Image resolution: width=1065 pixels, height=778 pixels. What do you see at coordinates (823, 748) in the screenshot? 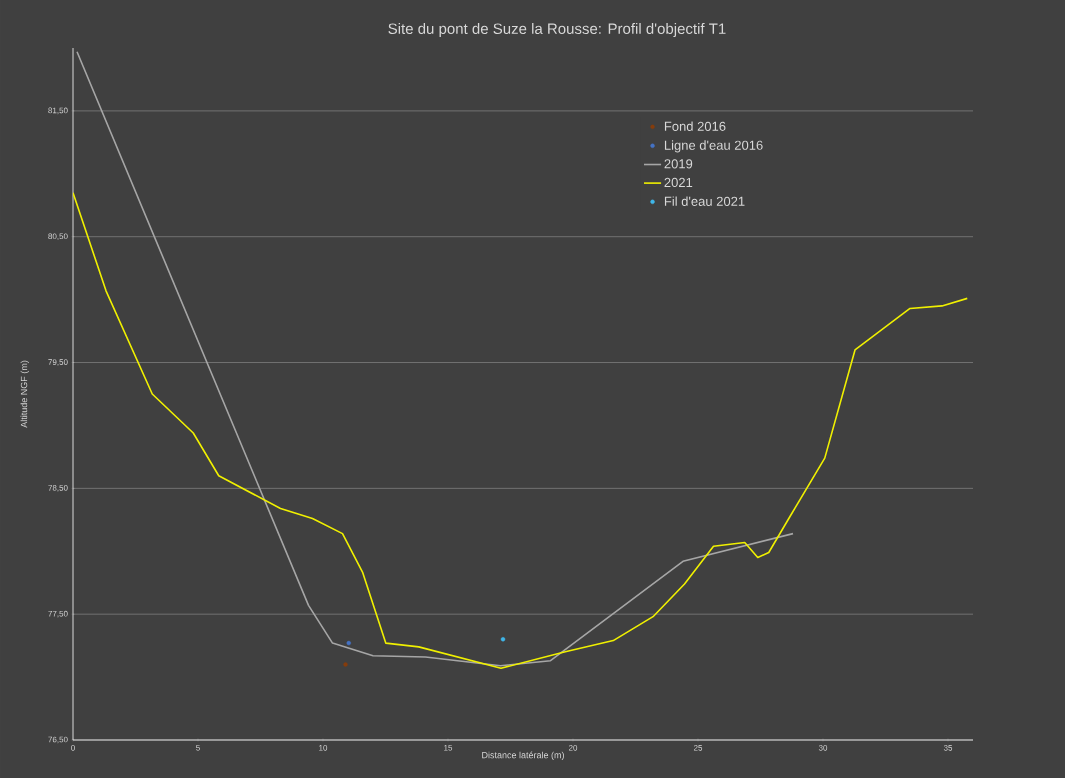
I see `x-tick-label: 30` at bounding box center [823, 748].